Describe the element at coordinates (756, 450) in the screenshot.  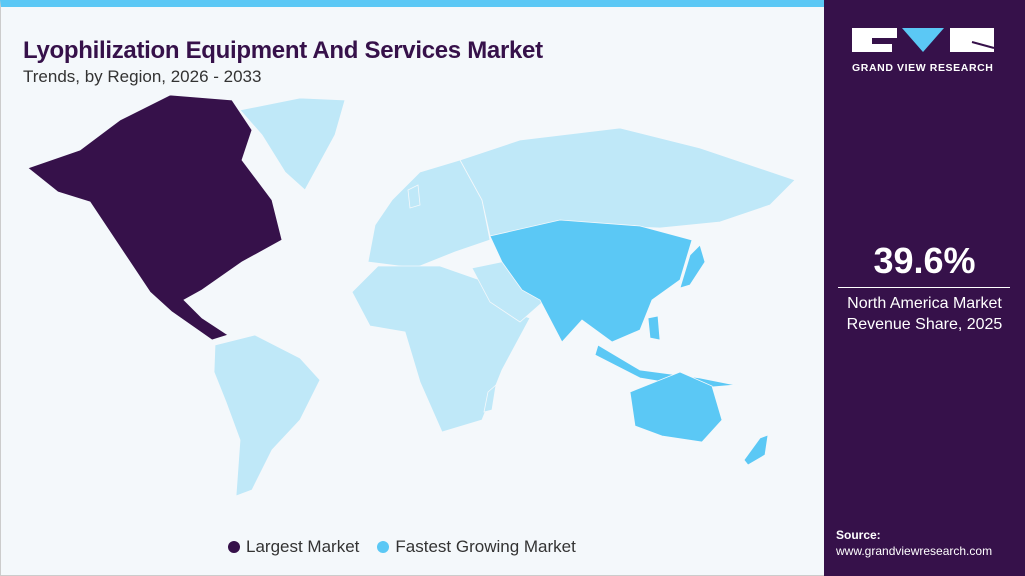
I see `region-new-zealand` at that location.